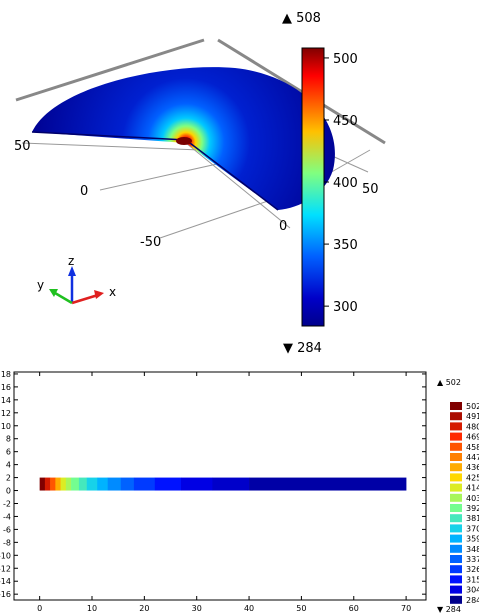 This screenshot has height=615, width=479. What do you see at coordinates (345, 183) in the screenshot?
I see `top-colorbar-tick-label: 400` at bounding box center [345, 183].